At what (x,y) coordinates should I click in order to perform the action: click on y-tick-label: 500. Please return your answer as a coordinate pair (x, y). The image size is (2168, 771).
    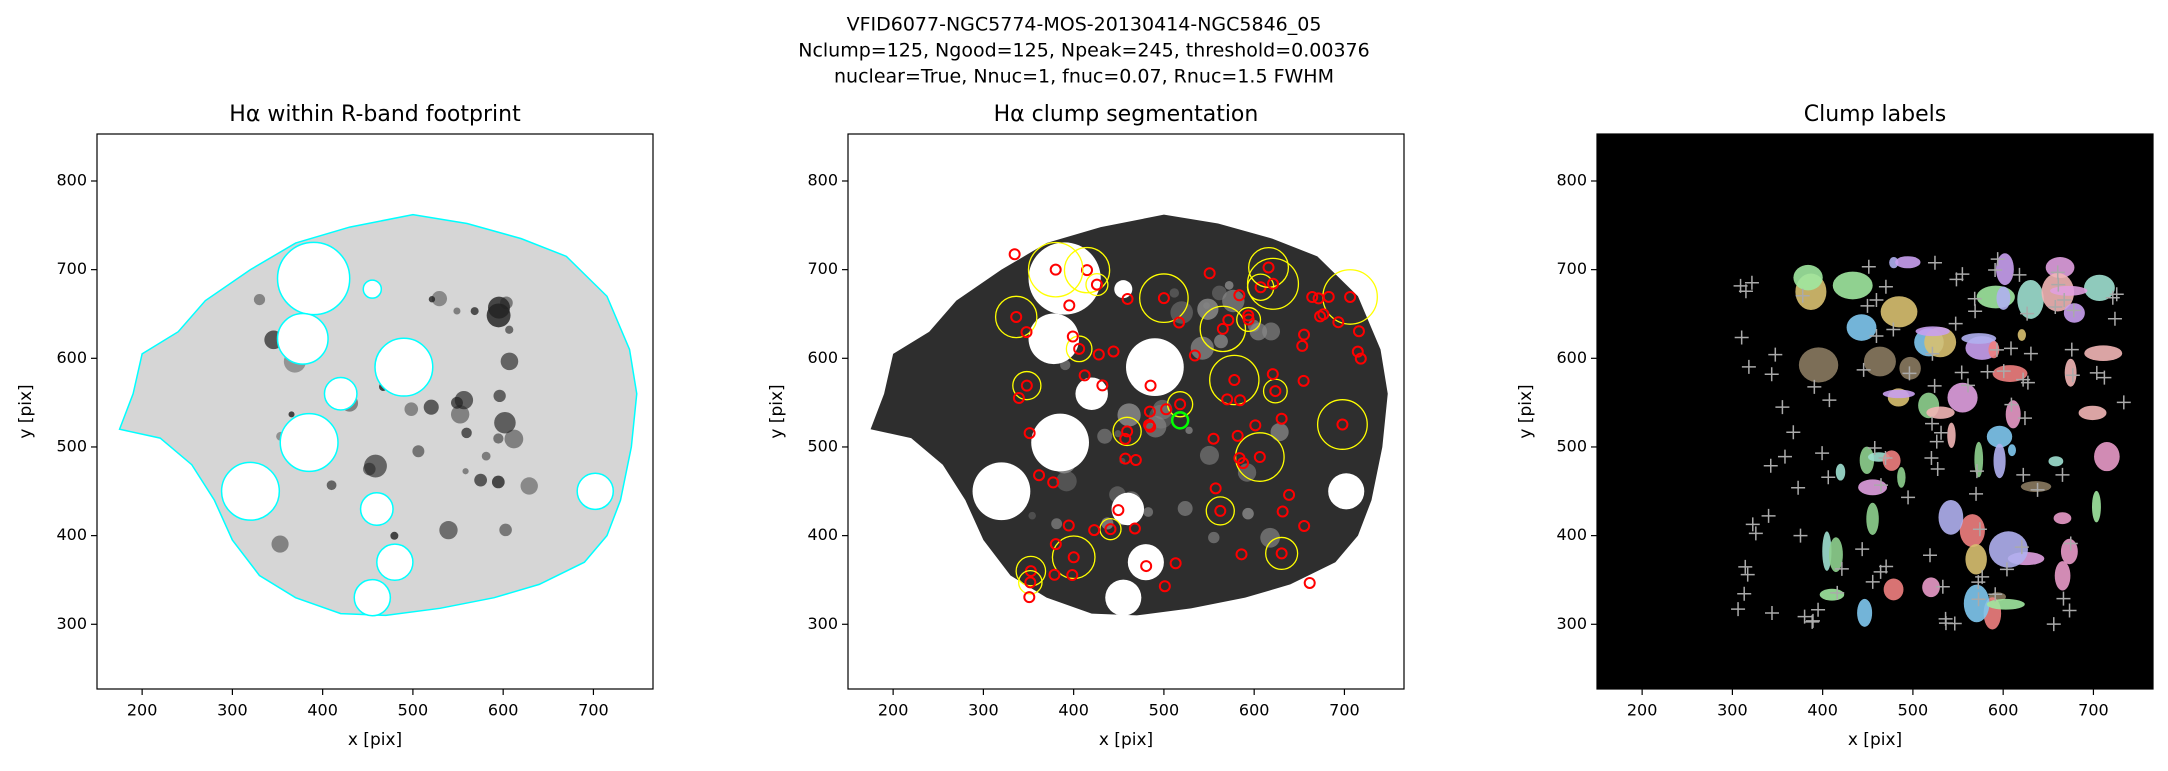
    Looking at the image, I should click on (71, 445).